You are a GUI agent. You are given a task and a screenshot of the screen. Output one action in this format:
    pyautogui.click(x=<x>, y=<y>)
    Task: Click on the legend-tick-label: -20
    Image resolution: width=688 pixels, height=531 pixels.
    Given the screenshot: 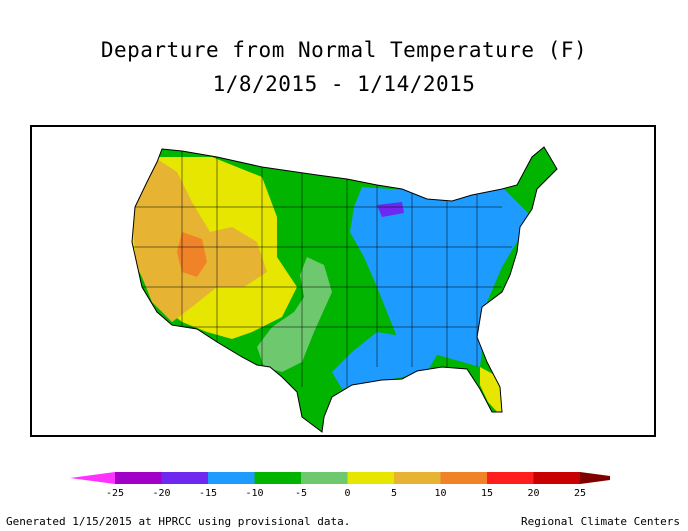 What is the action you would take?
    pyautogui.click(x=161, y=493)
    